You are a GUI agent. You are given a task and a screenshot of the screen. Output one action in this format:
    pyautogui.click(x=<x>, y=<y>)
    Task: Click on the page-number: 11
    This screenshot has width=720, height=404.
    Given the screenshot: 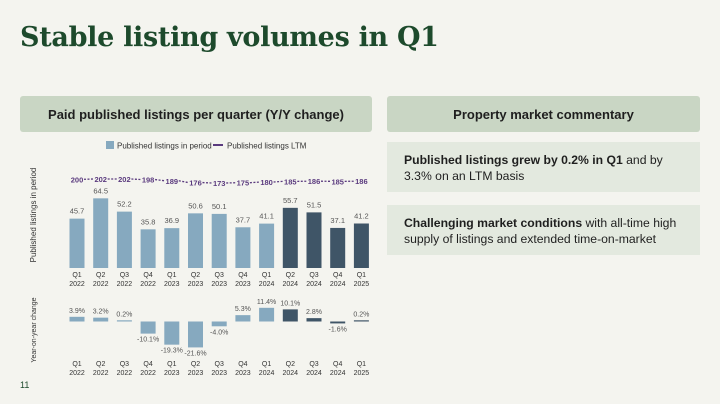 What is the action you would take?
    pyautogui.click(x=25, y=385)
    